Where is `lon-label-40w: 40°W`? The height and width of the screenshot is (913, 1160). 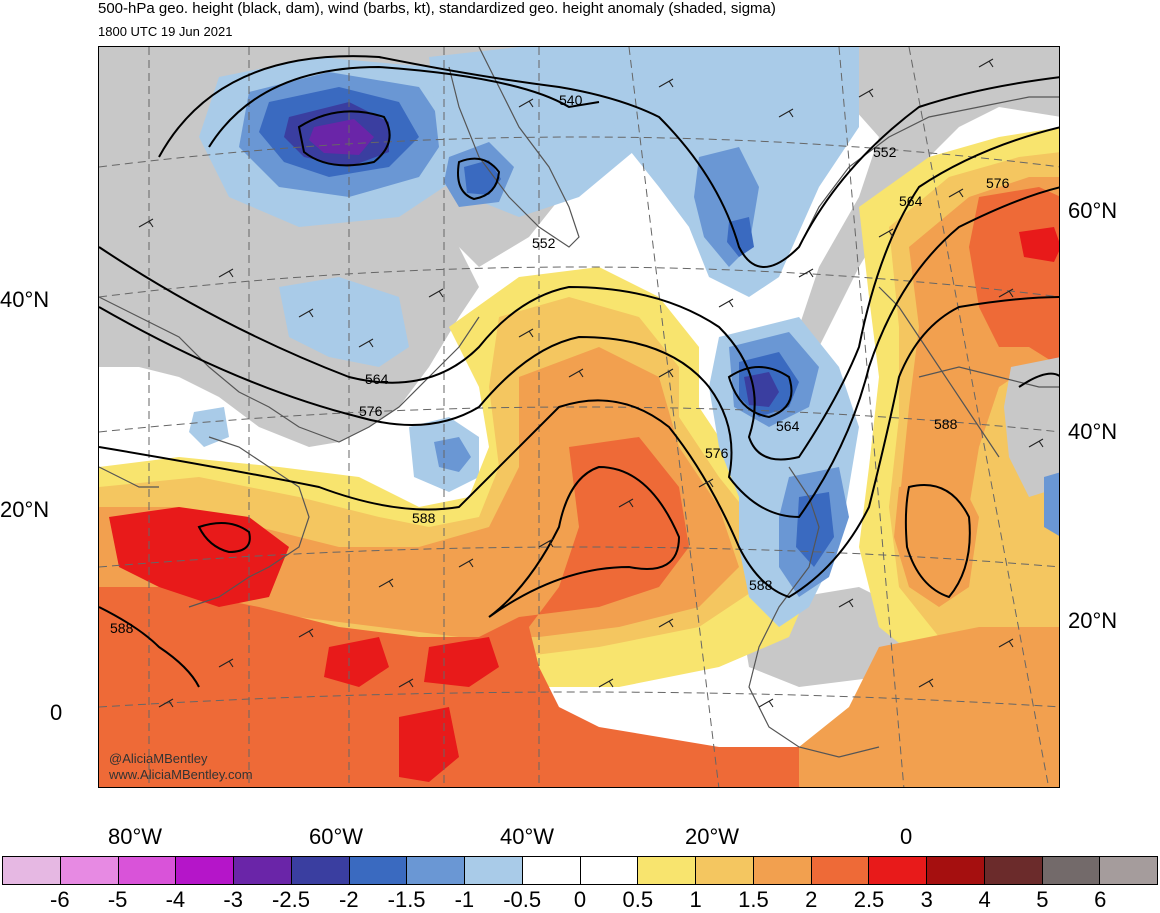
lon-label-40w: 40°W is located at coordinates (527, 836).